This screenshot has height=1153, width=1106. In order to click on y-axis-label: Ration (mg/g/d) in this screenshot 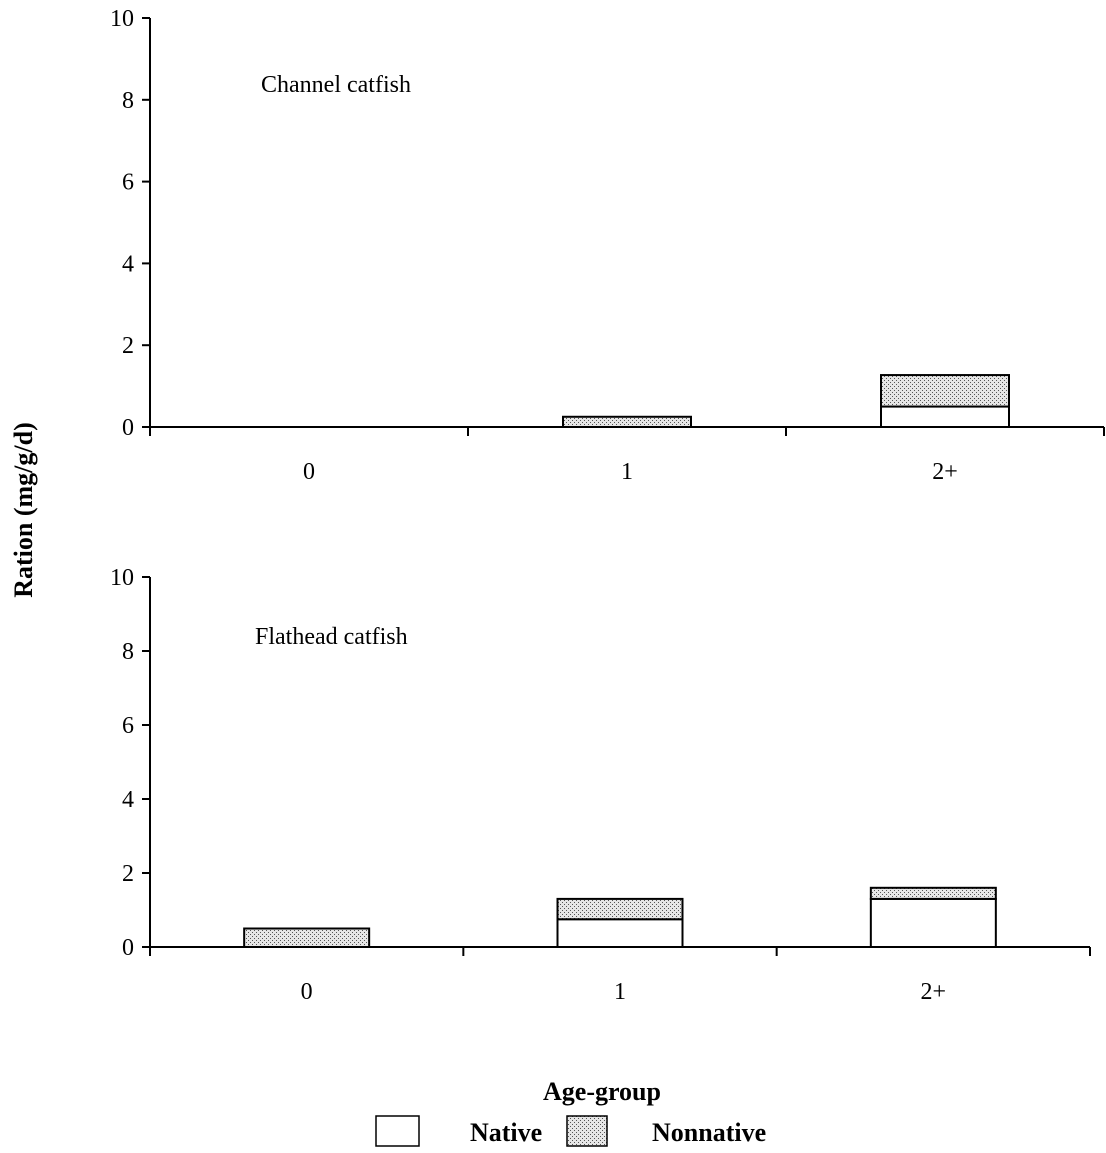, I will do `click(23, 510)`.